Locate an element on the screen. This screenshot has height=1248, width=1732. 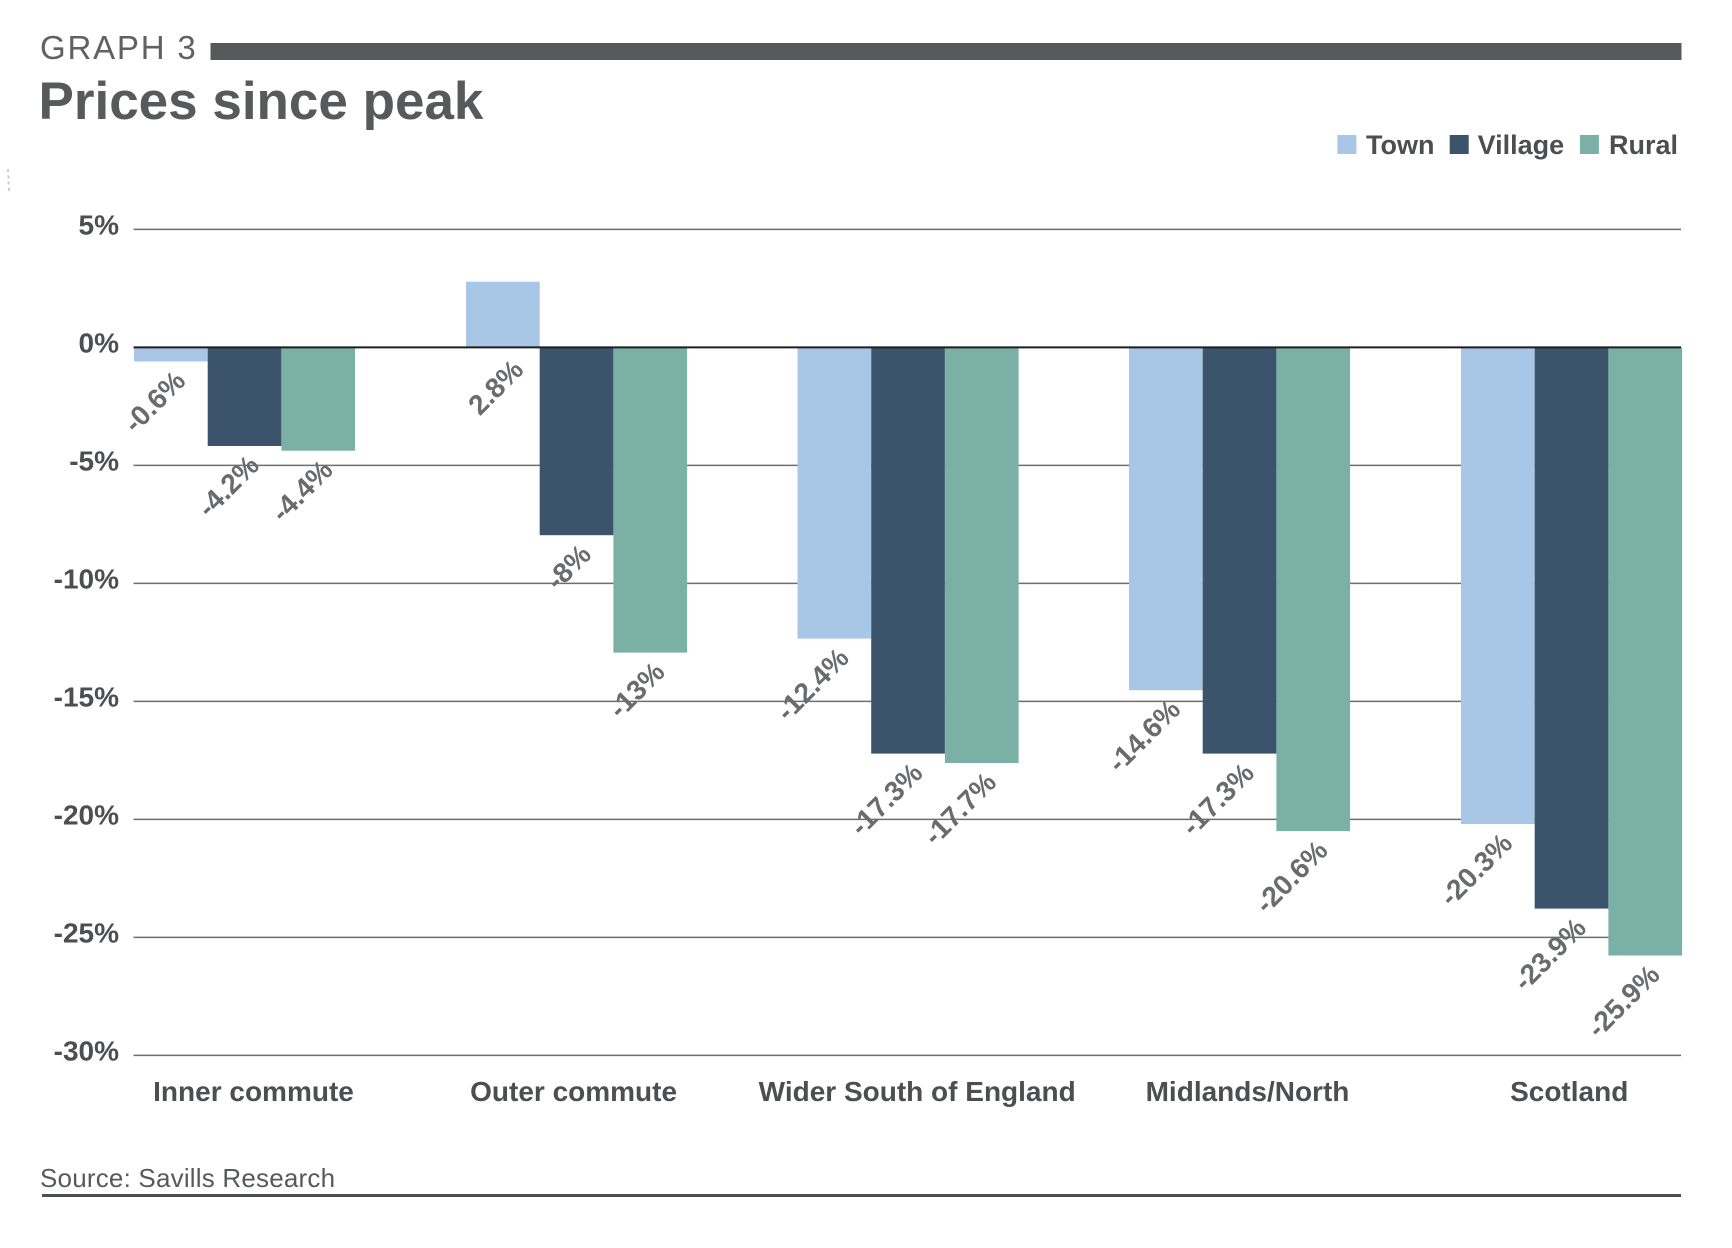
svg-text: -5% is located at coordinates (94, 460).